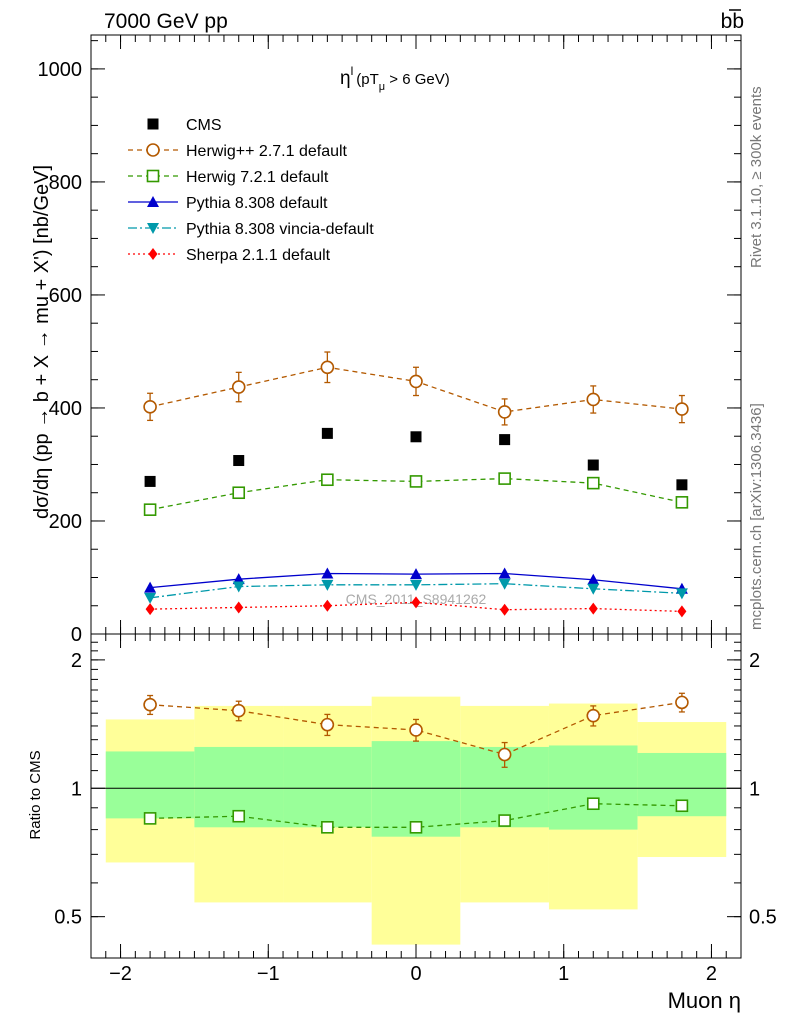  I want to click on legend-label: Herwig 7.2.1 default, so click(257, 177).